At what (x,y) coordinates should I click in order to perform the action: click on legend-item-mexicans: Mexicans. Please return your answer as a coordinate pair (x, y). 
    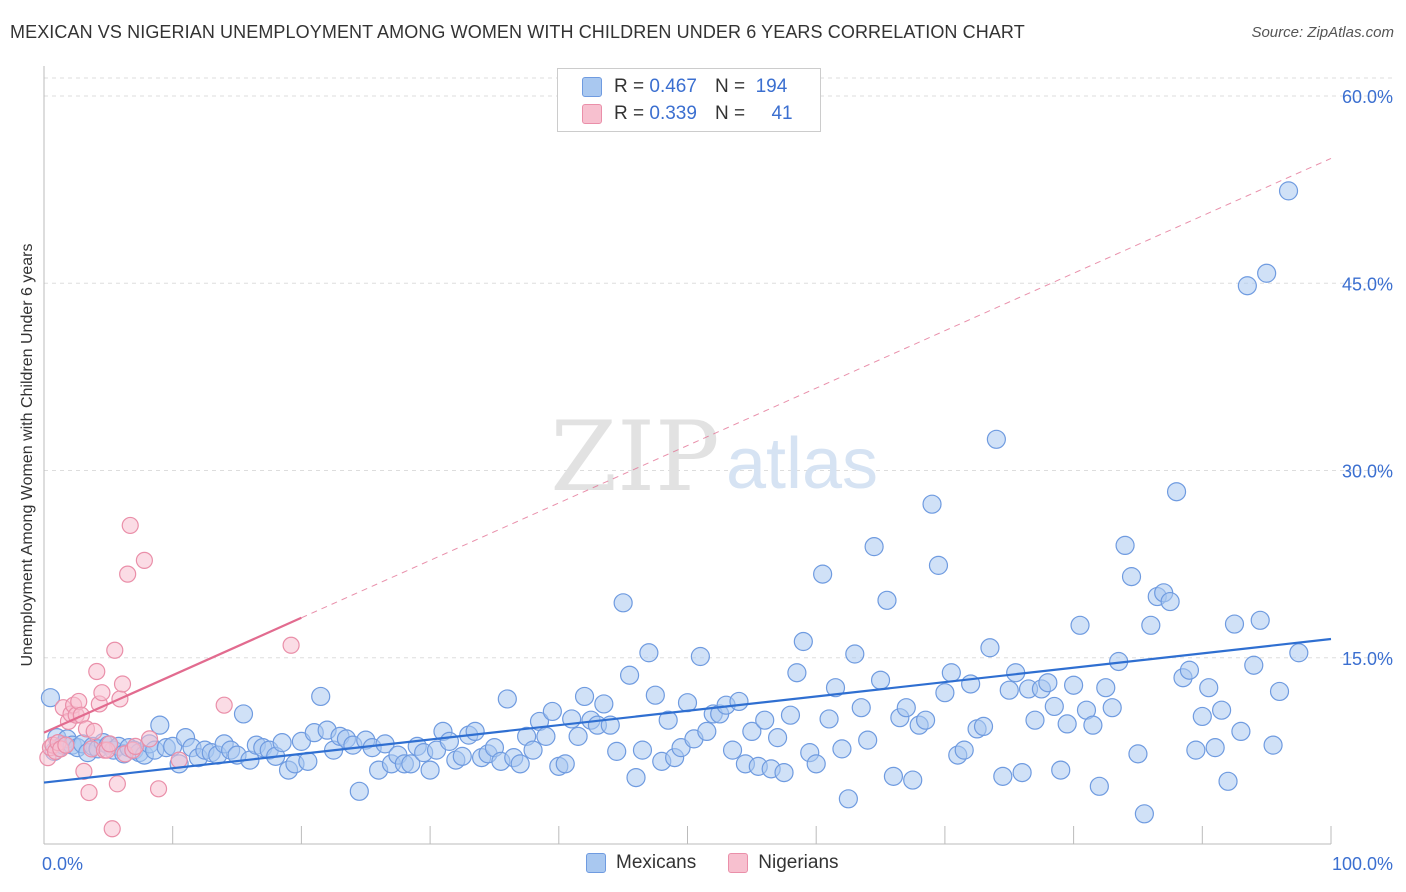
    Looking at the image, I should click on (641, 863).